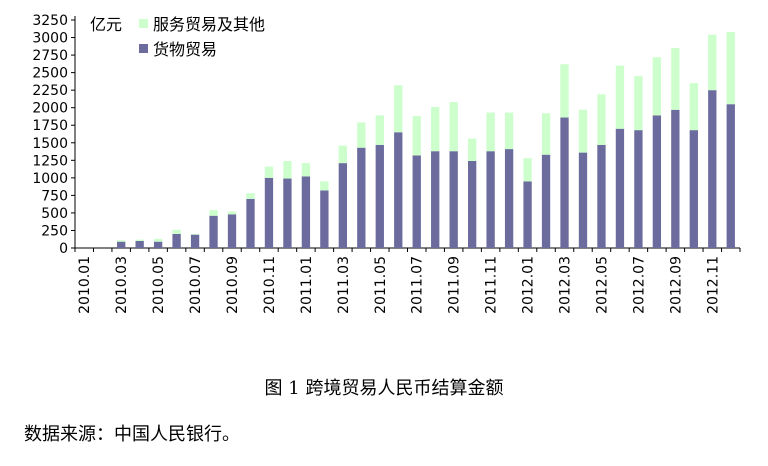 The image size is (768, 466). What do you see at coordinates (384, 388) in the screenshot?
I see `figure-caption: 图 1 跨境贸易人民币结算金额` at bounding box center [384, 388].